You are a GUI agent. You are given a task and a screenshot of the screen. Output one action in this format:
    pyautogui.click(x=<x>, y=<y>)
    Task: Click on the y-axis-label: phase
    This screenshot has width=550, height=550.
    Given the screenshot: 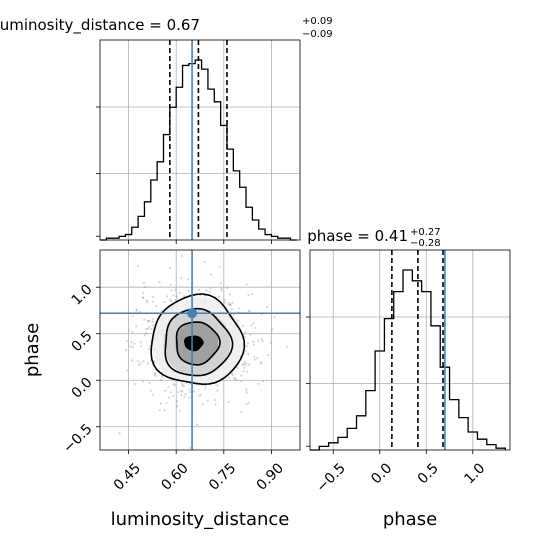 What is the action you would take?
    pyautogui.click(x=32, y=350)
    